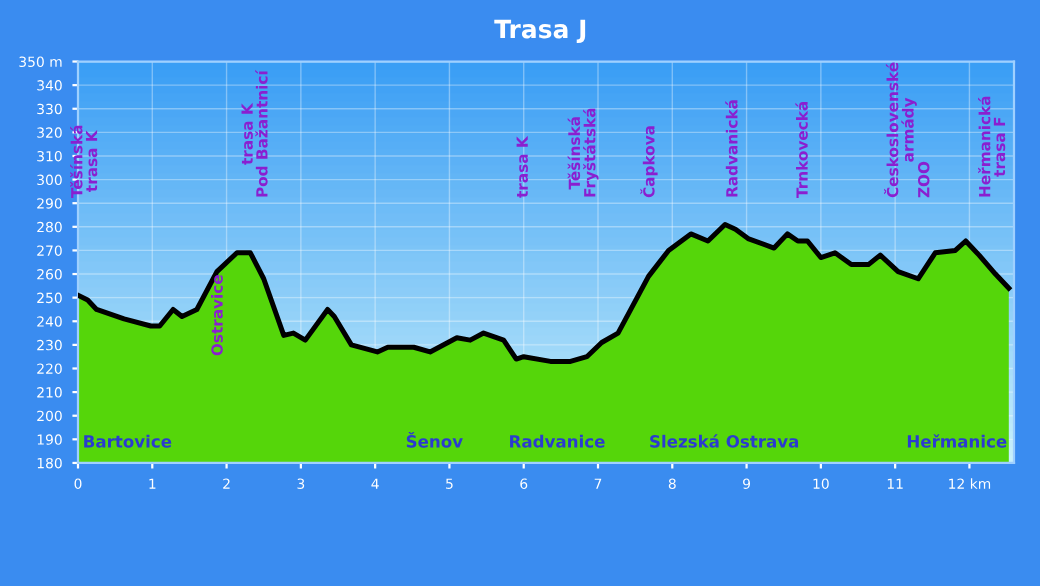 The width and height of the screenshot is (1040, 586). I want to click on annotation: Šenov, so click(434, 440).